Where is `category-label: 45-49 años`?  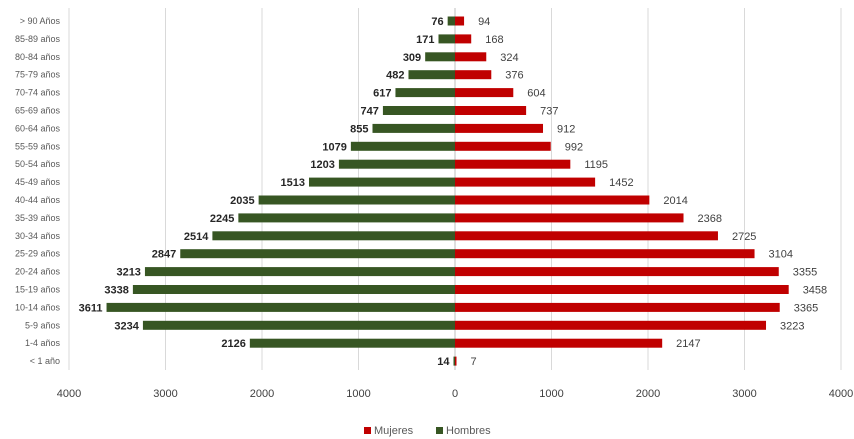
category-label: 45-49 años is located at coordinates (38, 182).